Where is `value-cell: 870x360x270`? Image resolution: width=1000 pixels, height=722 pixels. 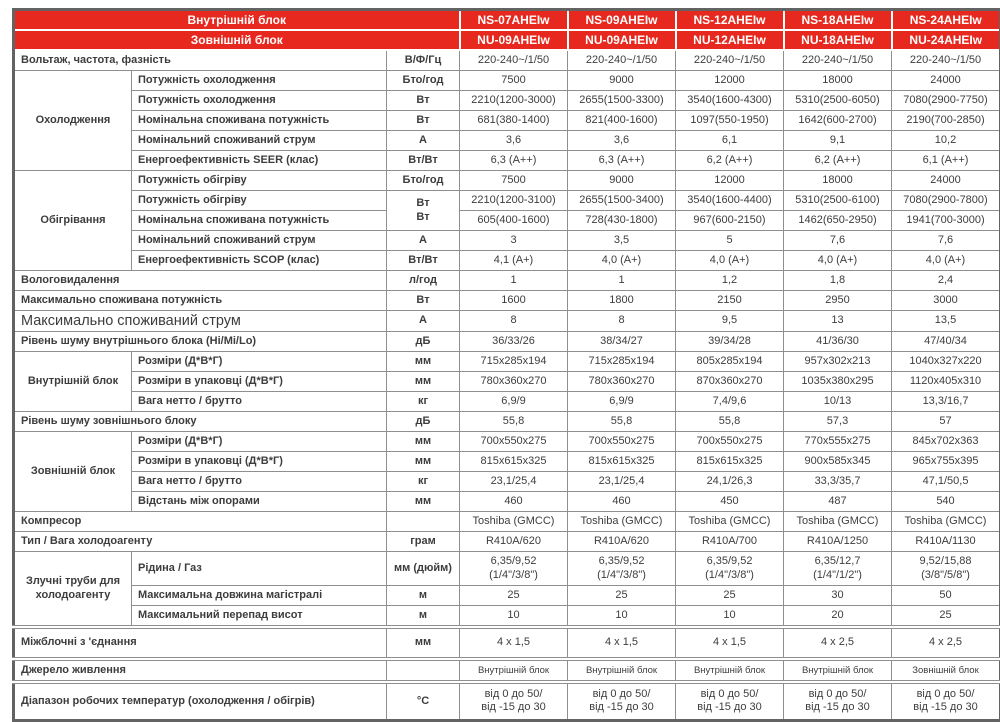 value-cell: 870x360x270 is located at coordinates (730, 382).